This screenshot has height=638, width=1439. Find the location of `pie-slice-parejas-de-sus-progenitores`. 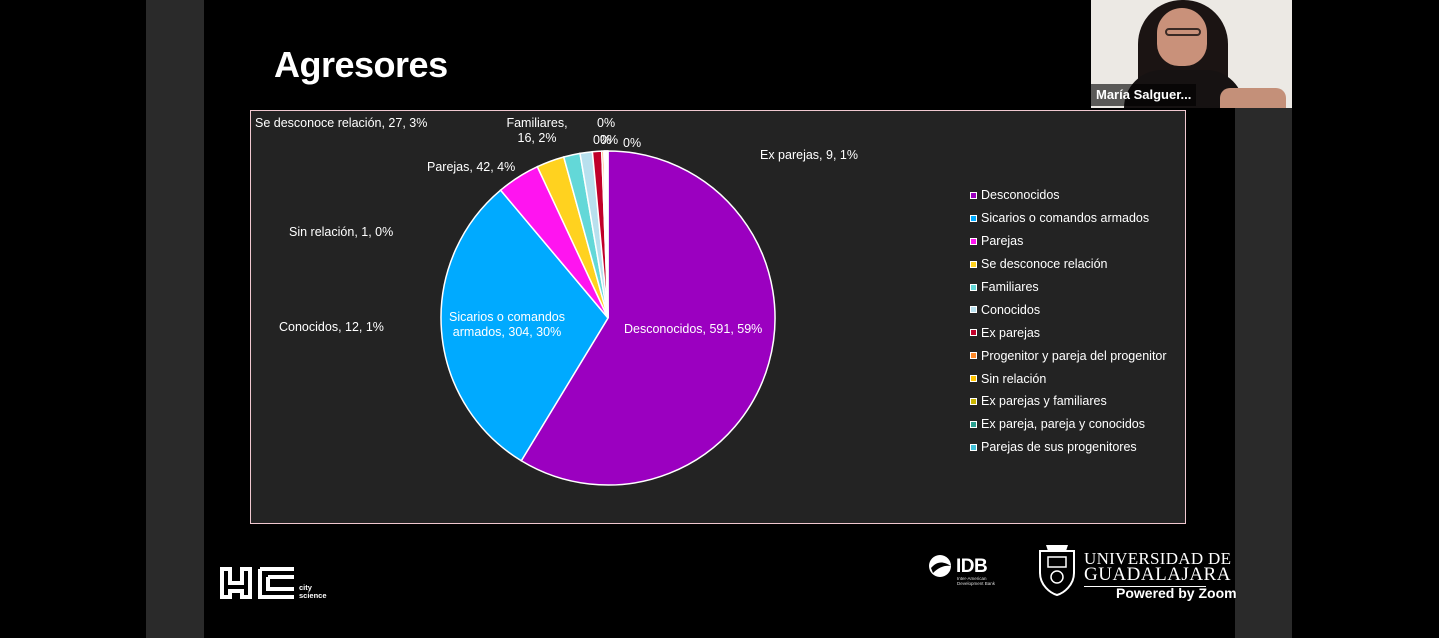

pie-slice-parejas-de-sus-progenitores is located at coordinates (607, 234).